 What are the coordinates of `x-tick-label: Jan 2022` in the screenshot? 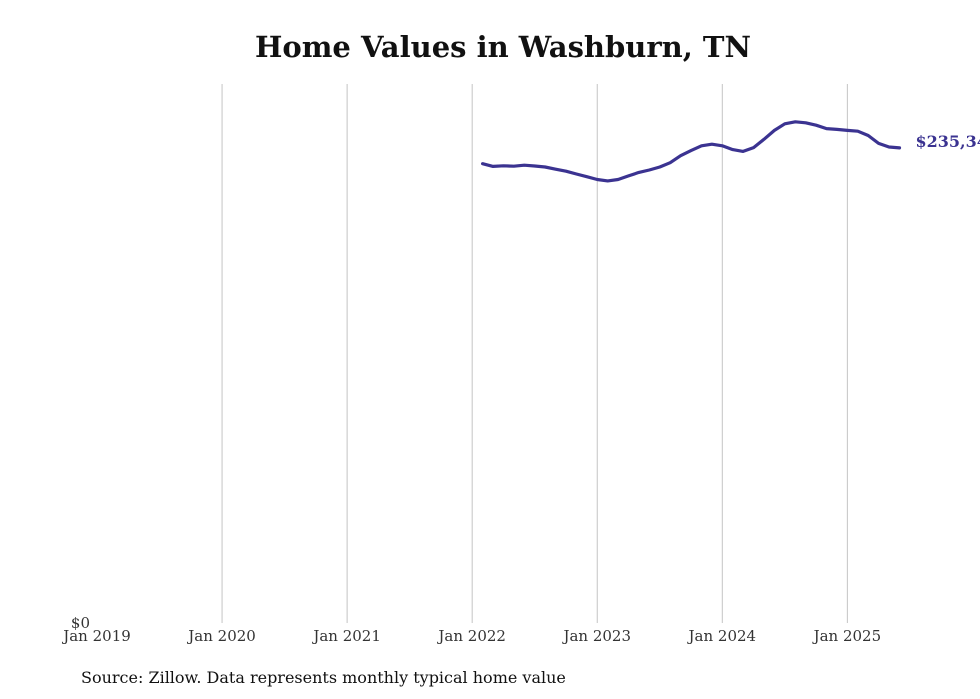 It's located at (471, 636).